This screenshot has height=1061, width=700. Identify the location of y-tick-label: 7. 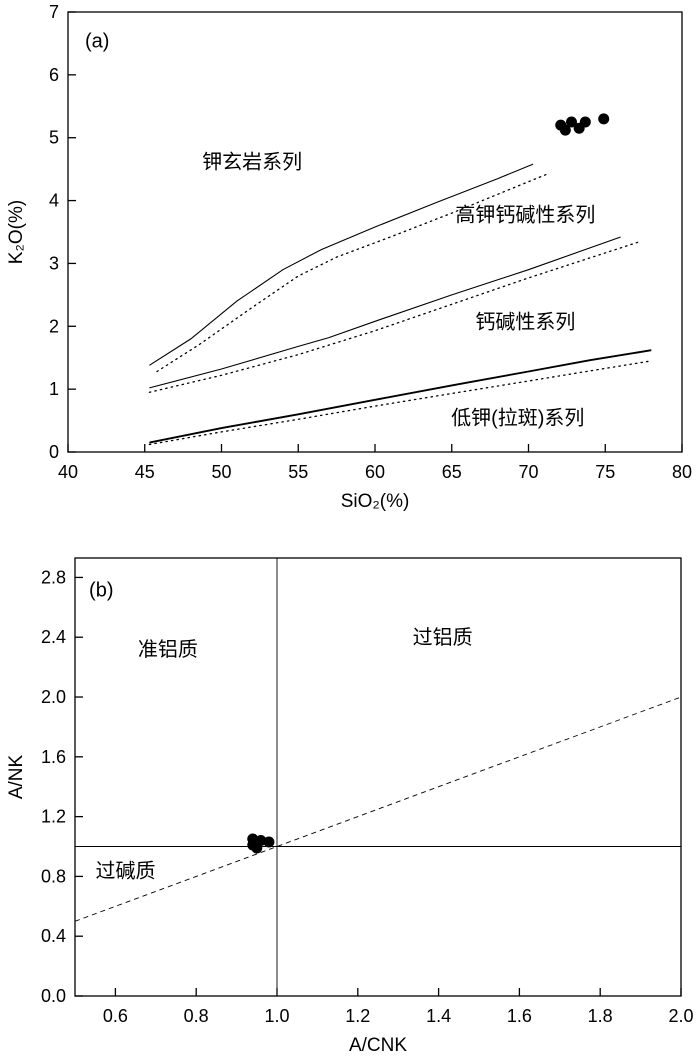
(54, 12).